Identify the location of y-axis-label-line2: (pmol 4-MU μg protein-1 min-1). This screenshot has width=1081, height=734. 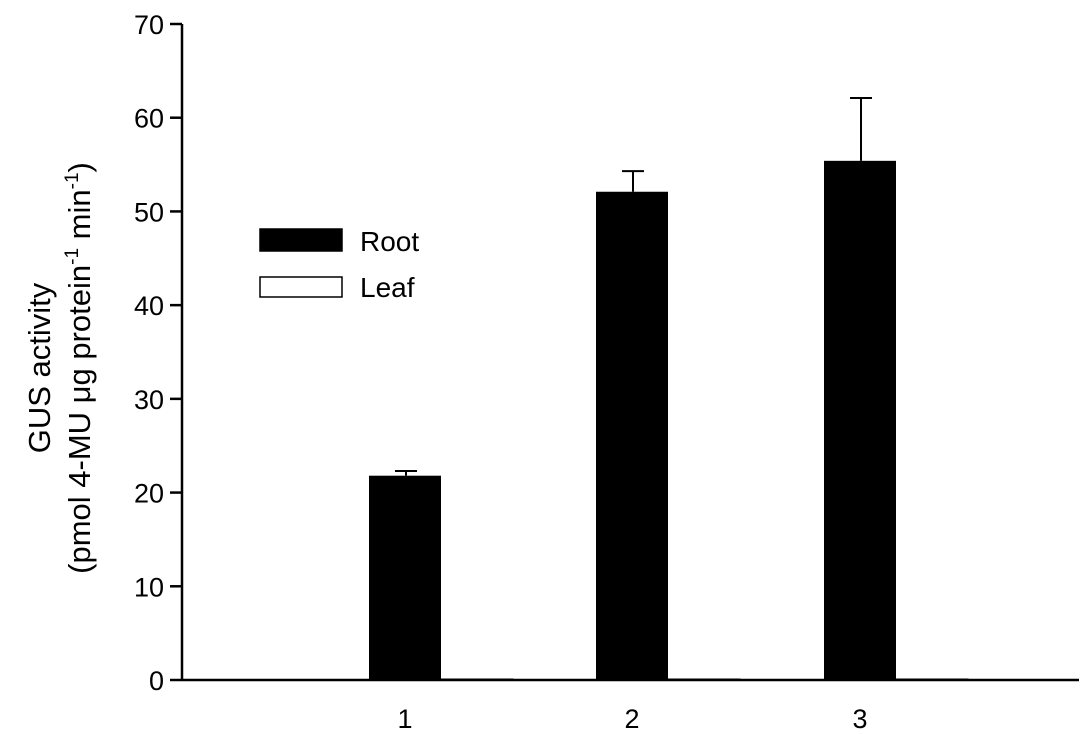
(79, 368).